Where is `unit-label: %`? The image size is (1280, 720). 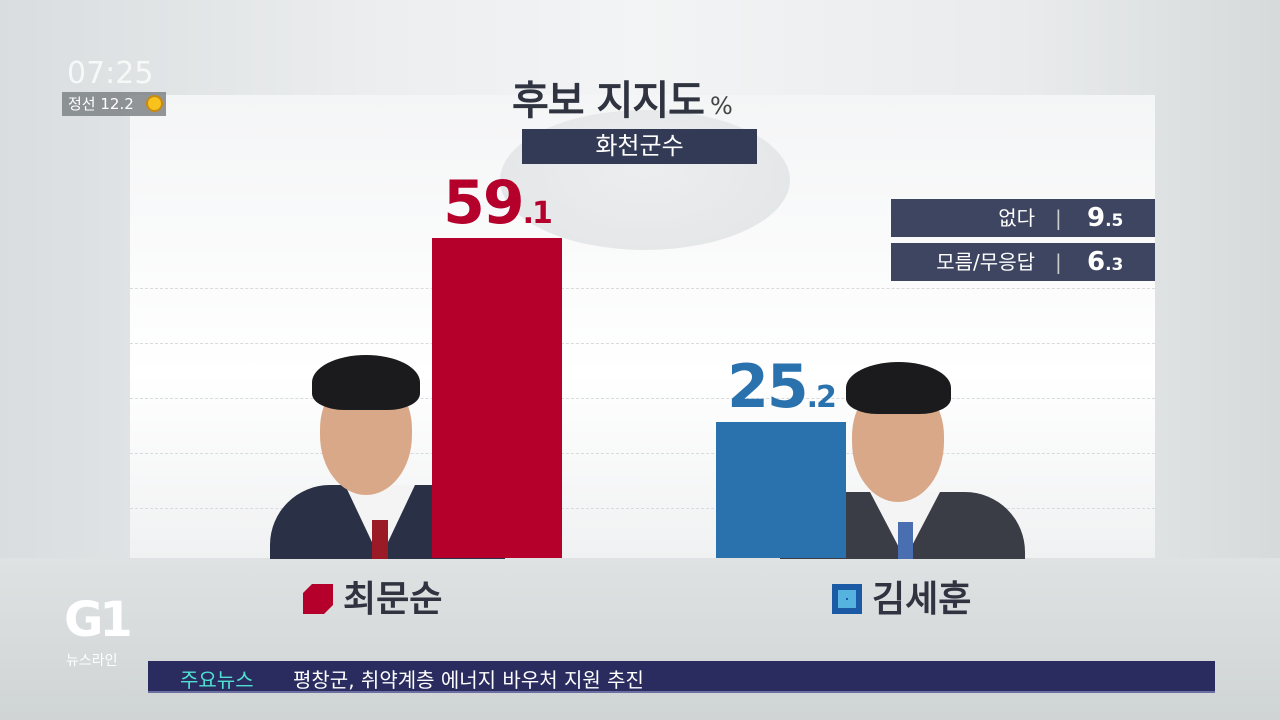
unit-label: % is located at coordinates (721, 106).